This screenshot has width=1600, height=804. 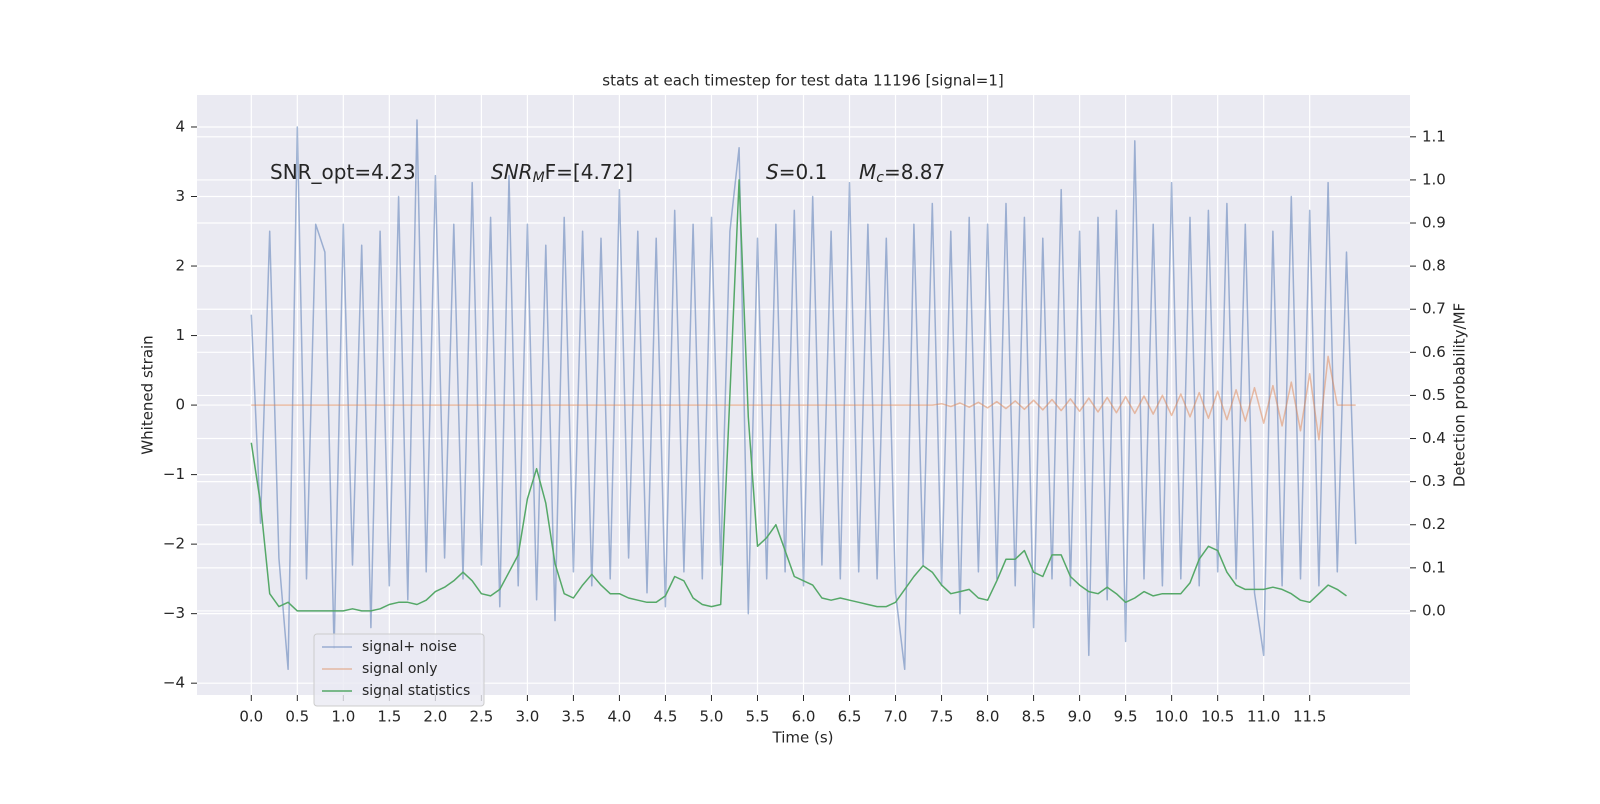 I want to click on annotation-part: =8.87, so click(x=914, y=172).